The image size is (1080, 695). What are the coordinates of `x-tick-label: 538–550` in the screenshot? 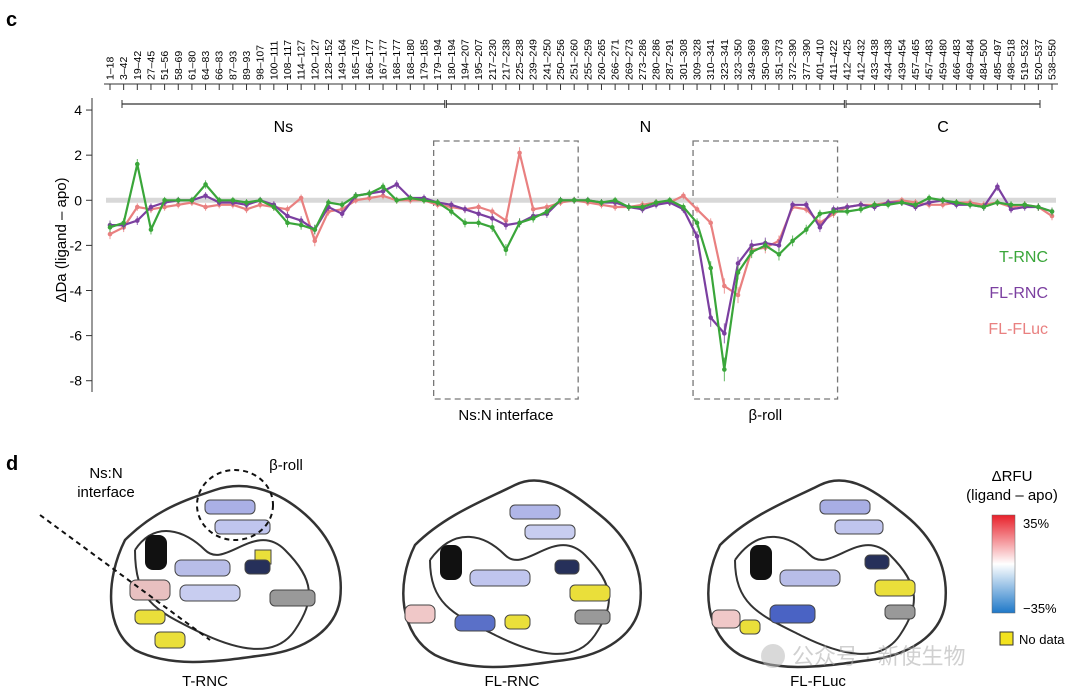 It's located at (1053, 59).